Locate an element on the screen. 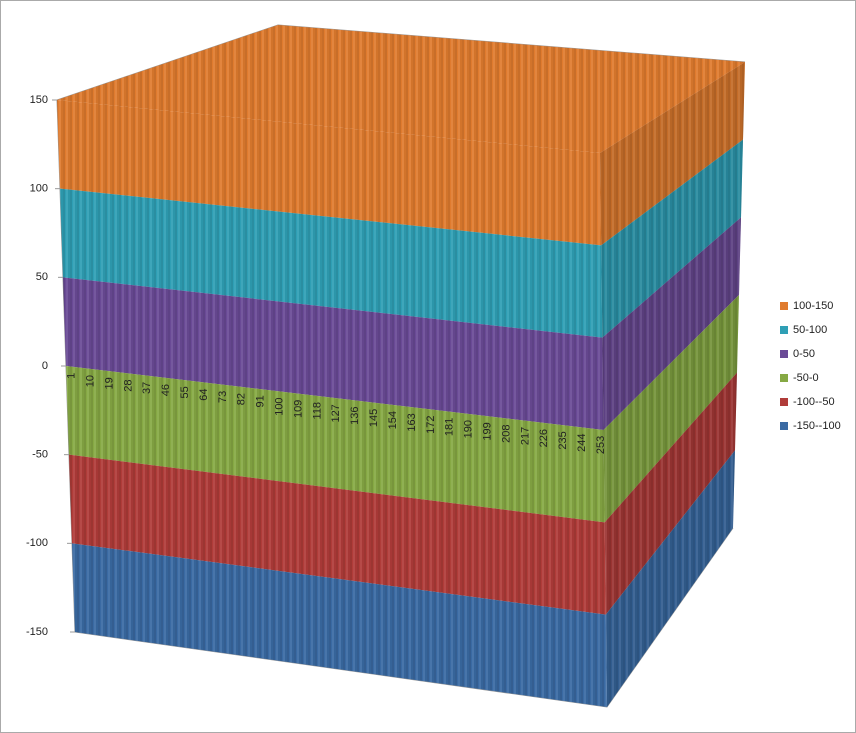  x-tick-label: 10 is located at coordinates (90, 381).